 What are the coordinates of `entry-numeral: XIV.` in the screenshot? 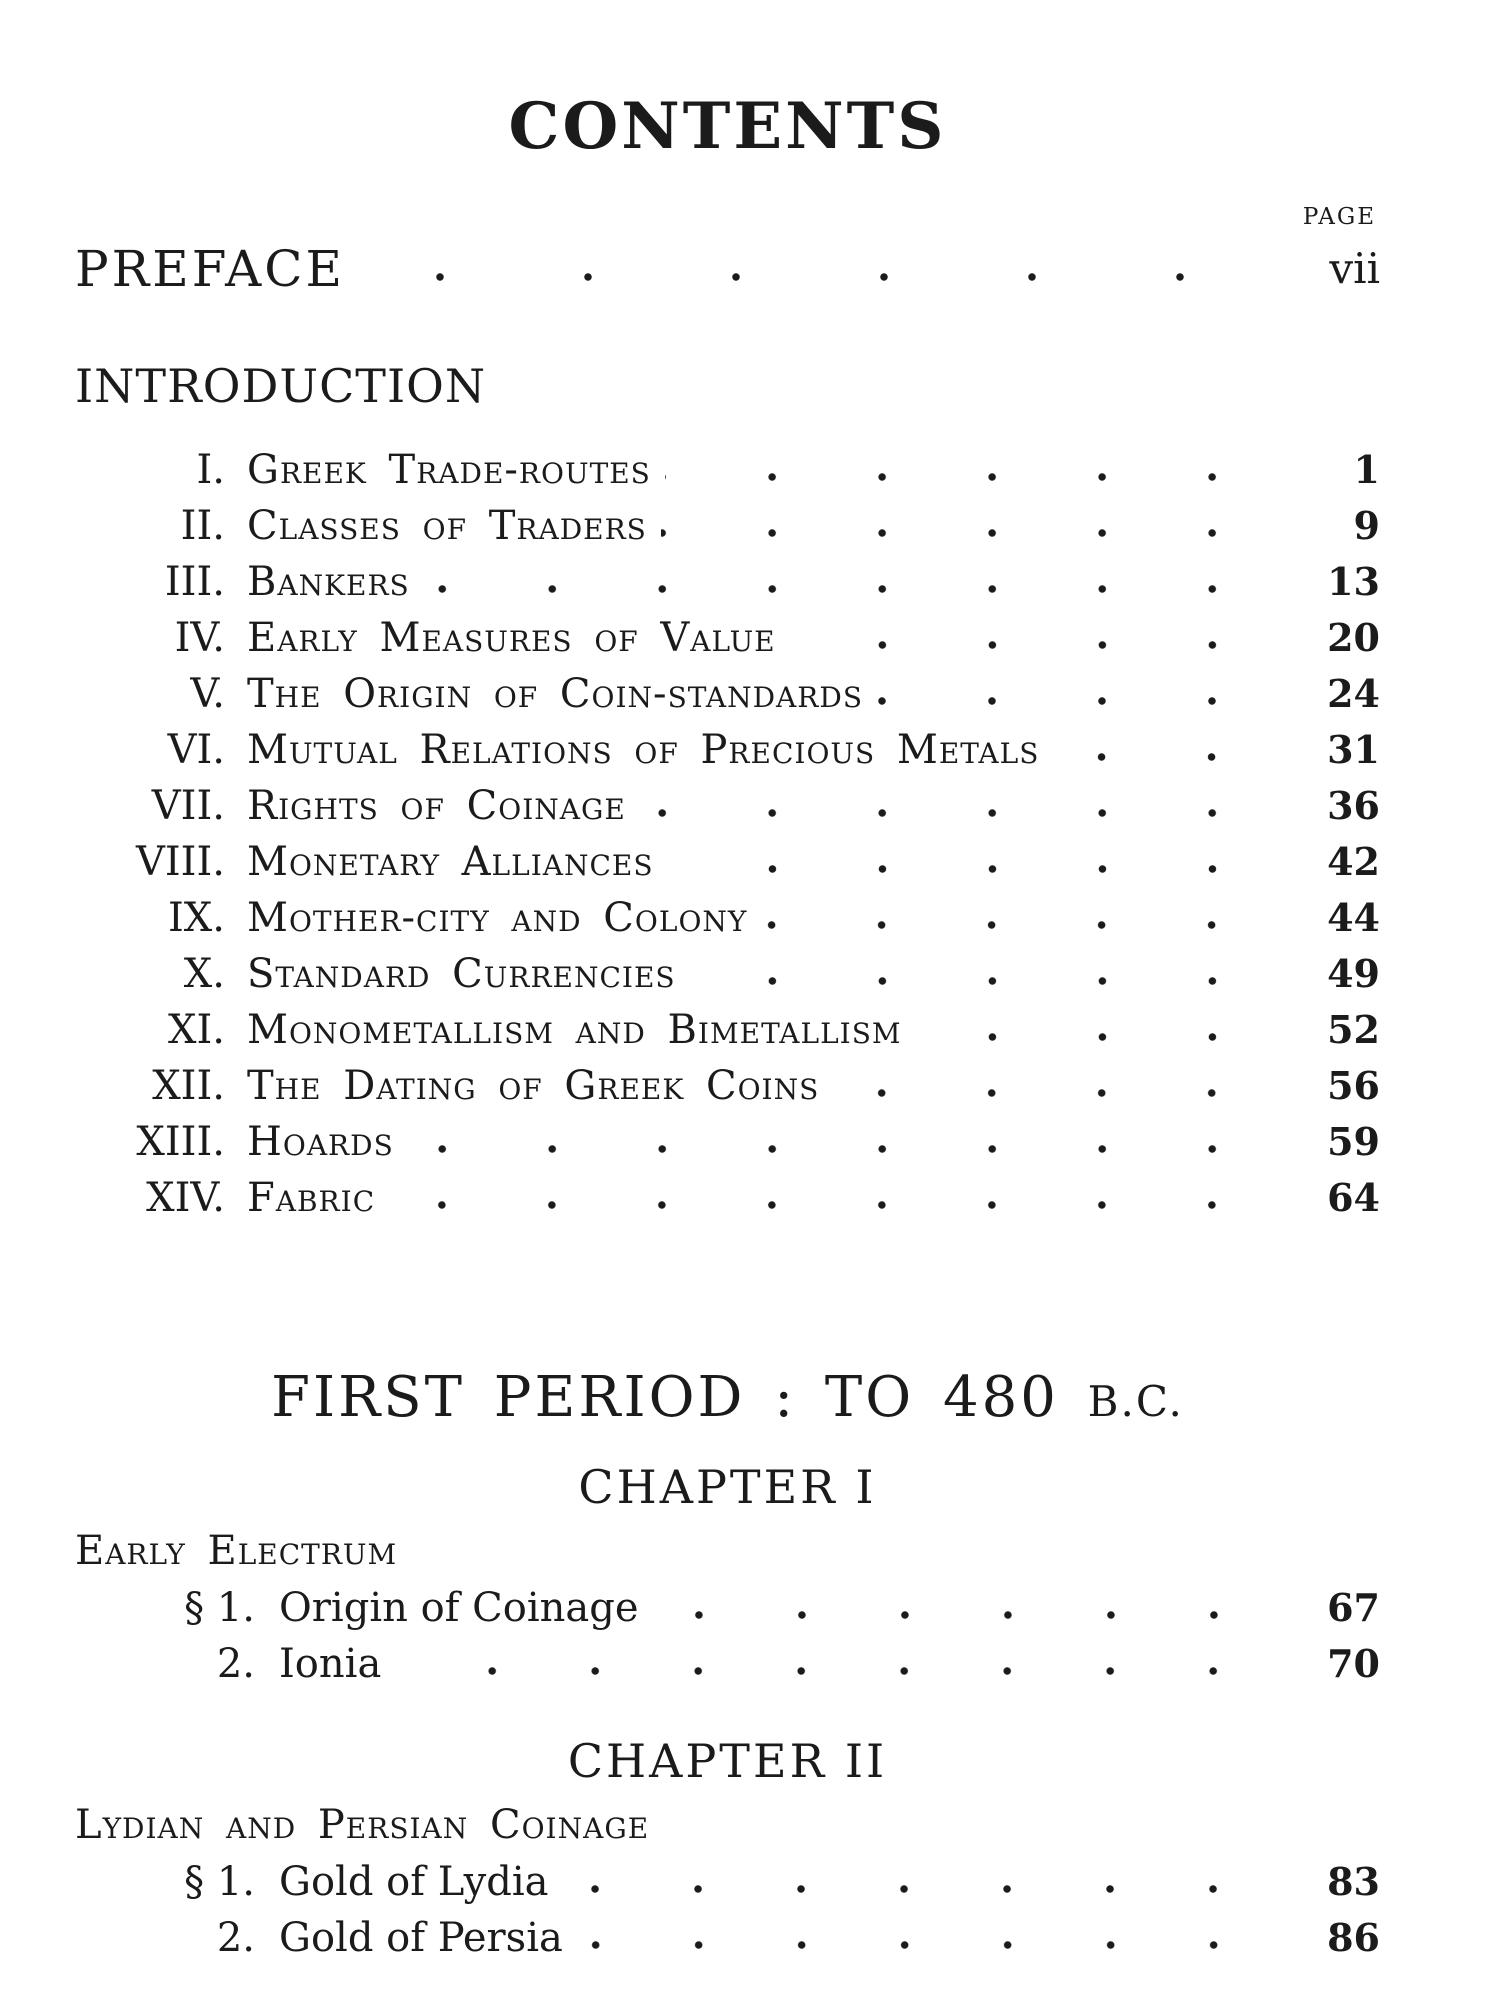 It's located at (185, 1198).